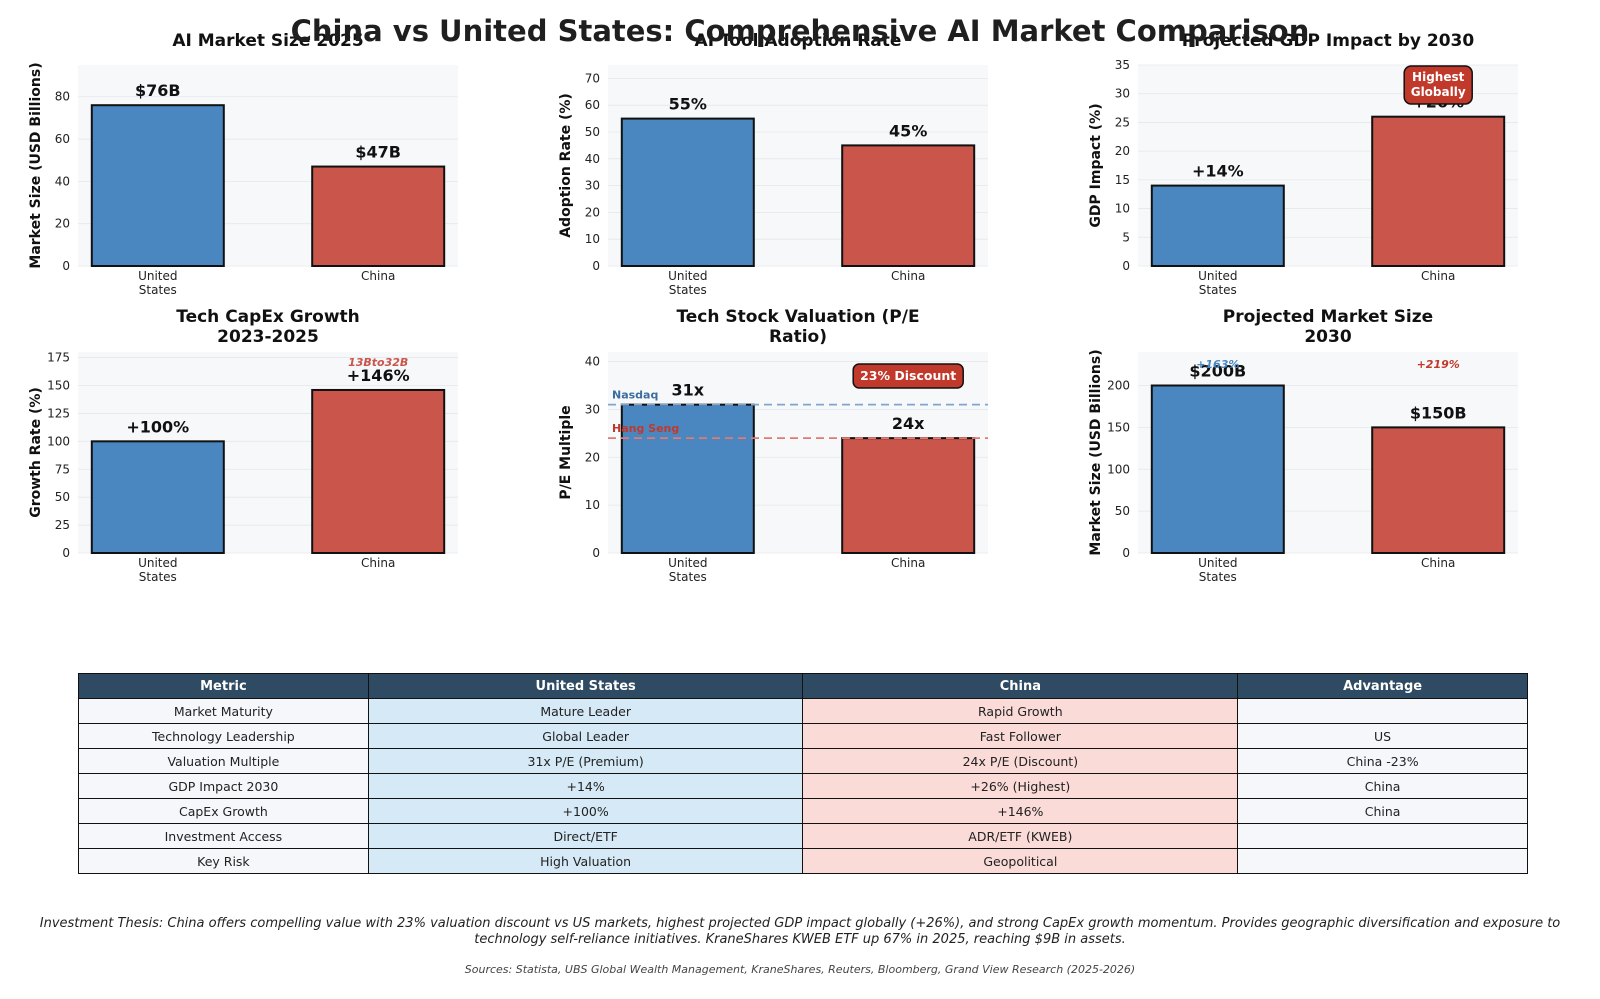 The height and width of the screenshot is (999, 1600). I want to click on chart-title: Tech CapEx Growth 2023-2025, so click(268, 327).